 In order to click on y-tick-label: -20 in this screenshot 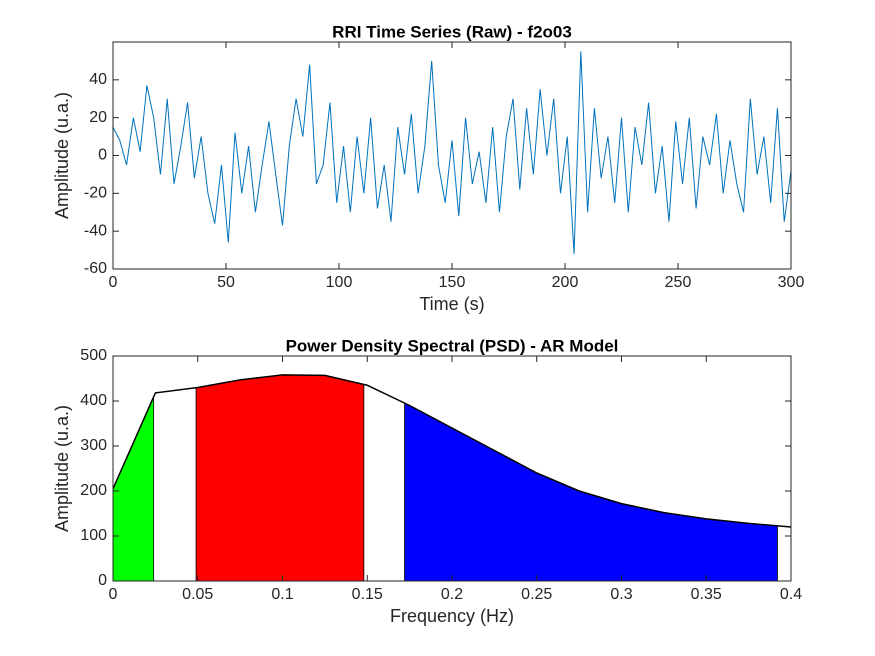, I will do `click(95, 193)`.